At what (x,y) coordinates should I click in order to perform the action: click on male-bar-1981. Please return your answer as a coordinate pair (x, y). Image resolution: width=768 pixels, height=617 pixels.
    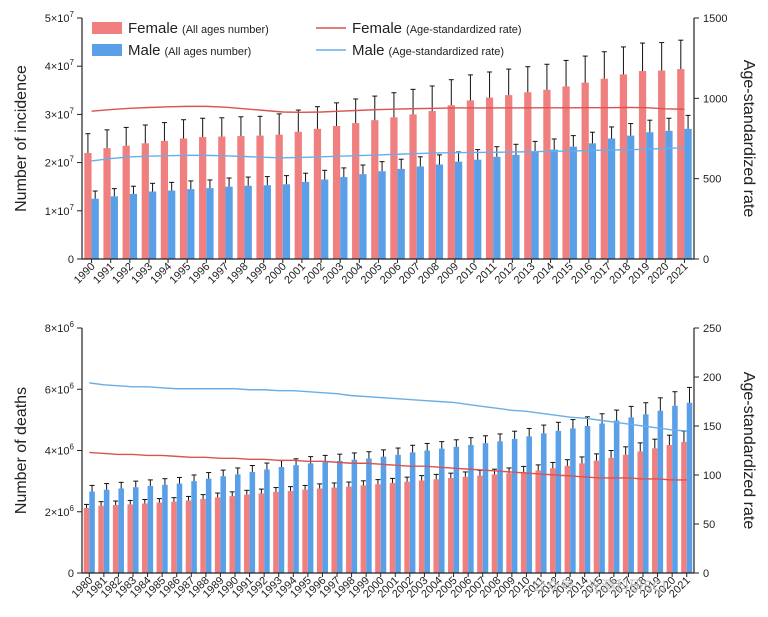
    Looking at the image, I should click on (106, 531).